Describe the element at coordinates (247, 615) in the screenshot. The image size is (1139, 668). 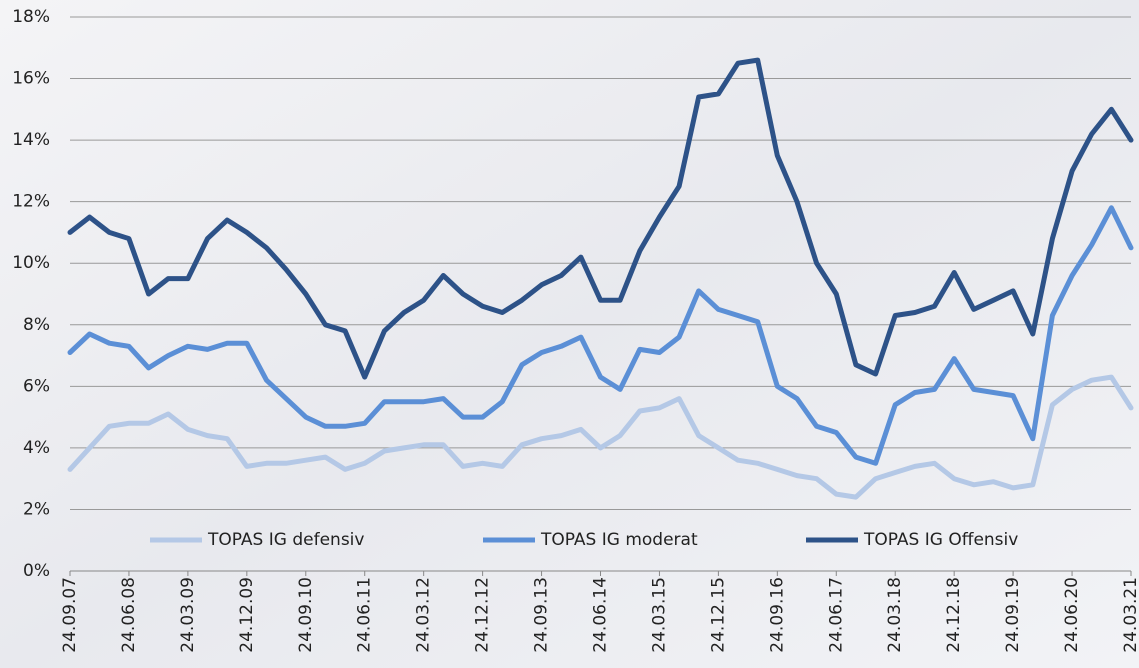
I see `x-tick-label: 24.12.09` at that location.